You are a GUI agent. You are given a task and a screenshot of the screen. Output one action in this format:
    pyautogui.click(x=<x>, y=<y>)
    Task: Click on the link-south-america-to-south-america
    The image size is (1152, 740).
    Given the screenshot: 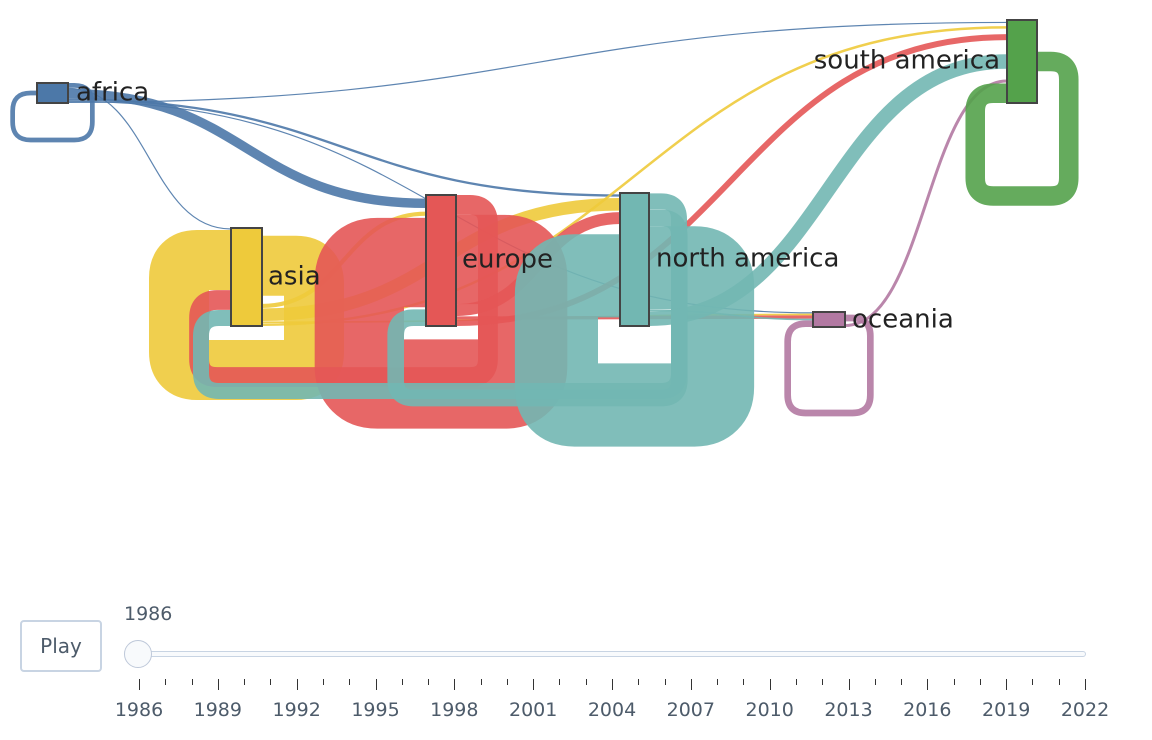 What is the action you would take?
    pyautogui.click(x=1022, y=128)
    